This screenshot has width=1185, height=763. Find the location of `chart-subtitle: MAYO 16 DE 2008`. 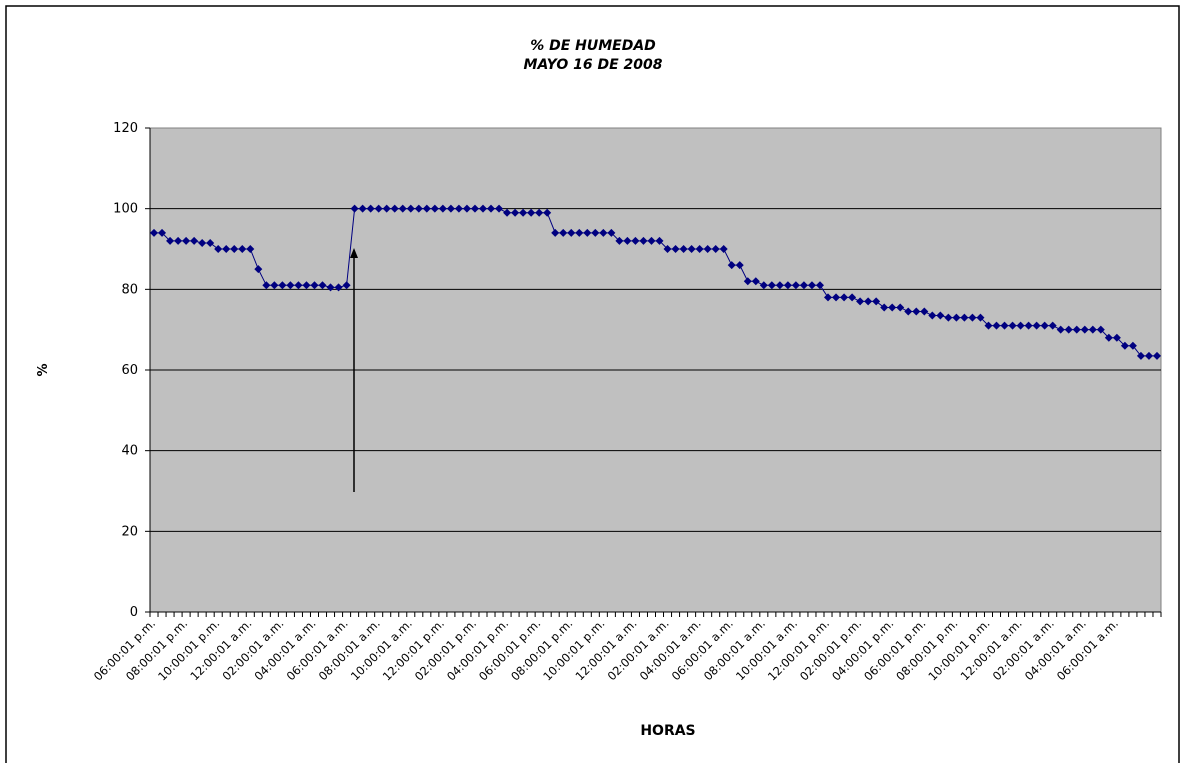

chart-subtitle: MAYO 16 DE 2008 is located at coordinates (593, 65).